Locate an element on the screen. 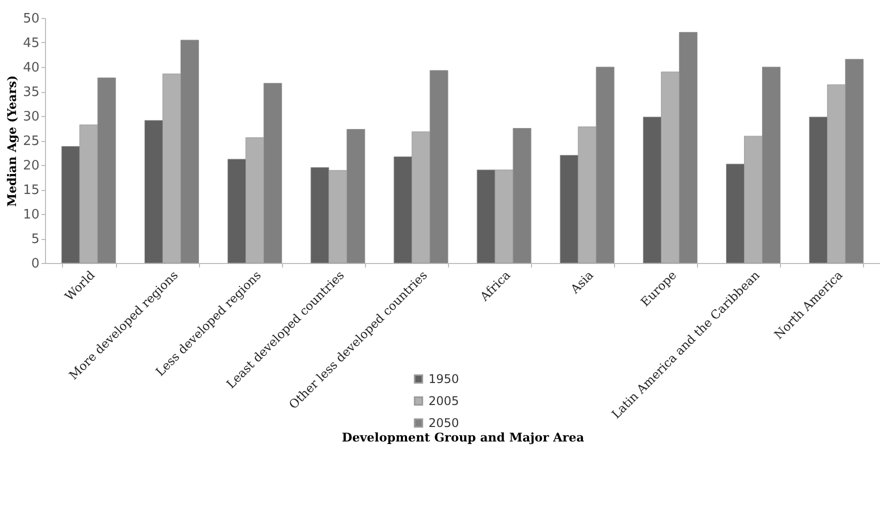  y-tick-label: 40 is located at coordinates (31, 68).